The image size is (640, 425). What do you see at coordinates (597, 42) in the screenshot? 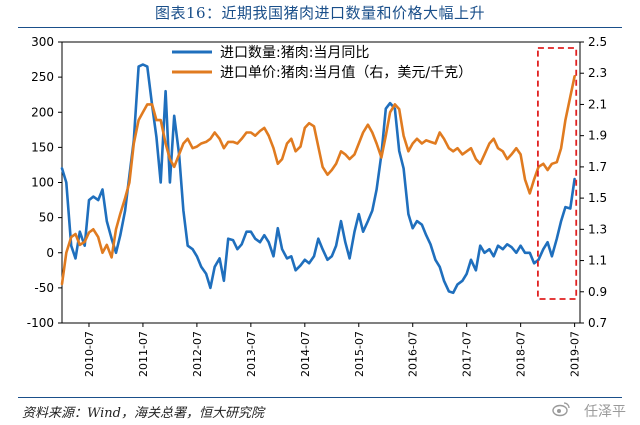
I see `y-right-tick-label: 2.5` at bounding box center [597, 42].